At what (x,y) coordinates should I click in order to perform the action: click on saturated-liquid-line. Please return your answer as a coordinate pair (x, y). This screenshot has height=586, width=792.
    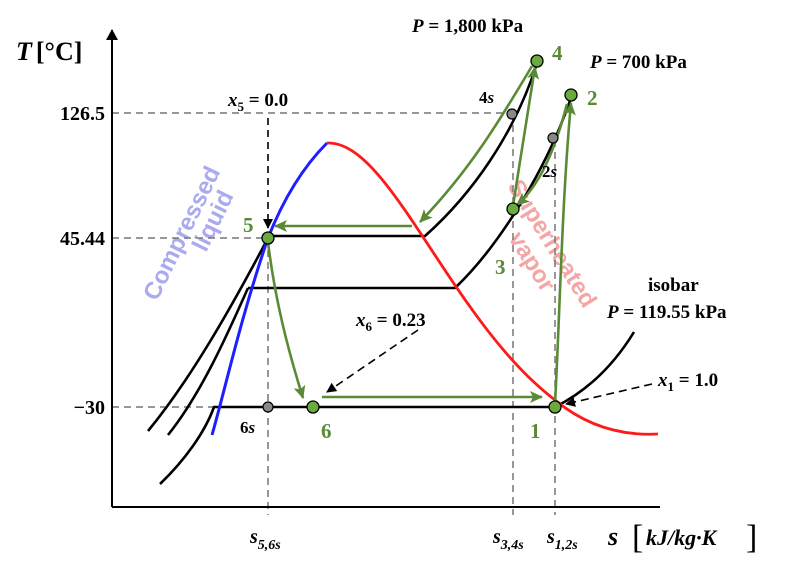
    Looking at the image, I should click on (269, 288).